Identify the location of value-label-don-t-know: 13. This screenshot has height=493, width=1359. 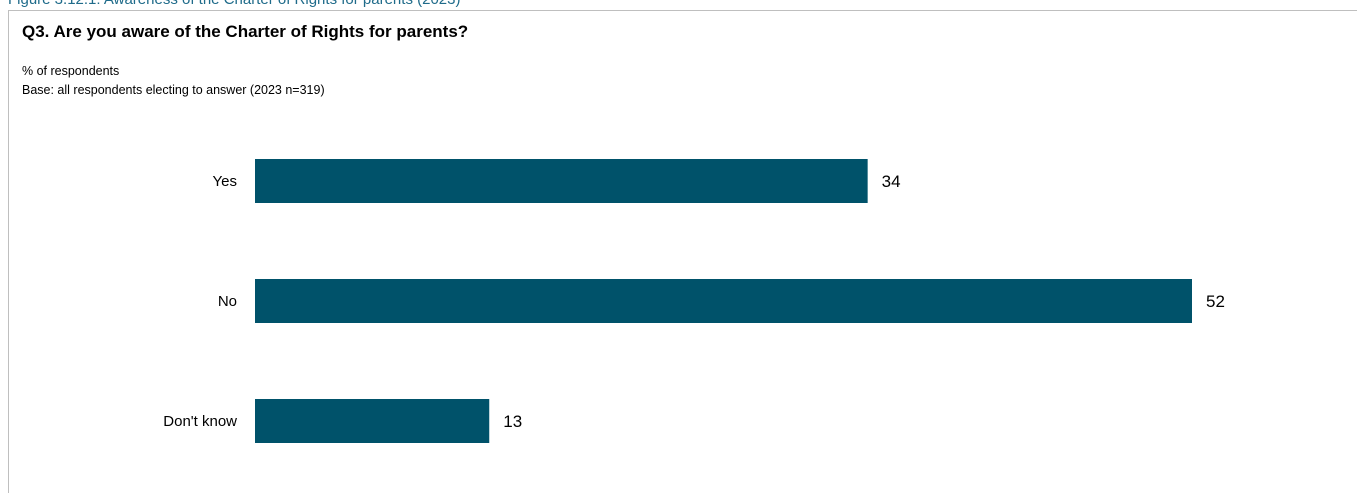
(512, 421).